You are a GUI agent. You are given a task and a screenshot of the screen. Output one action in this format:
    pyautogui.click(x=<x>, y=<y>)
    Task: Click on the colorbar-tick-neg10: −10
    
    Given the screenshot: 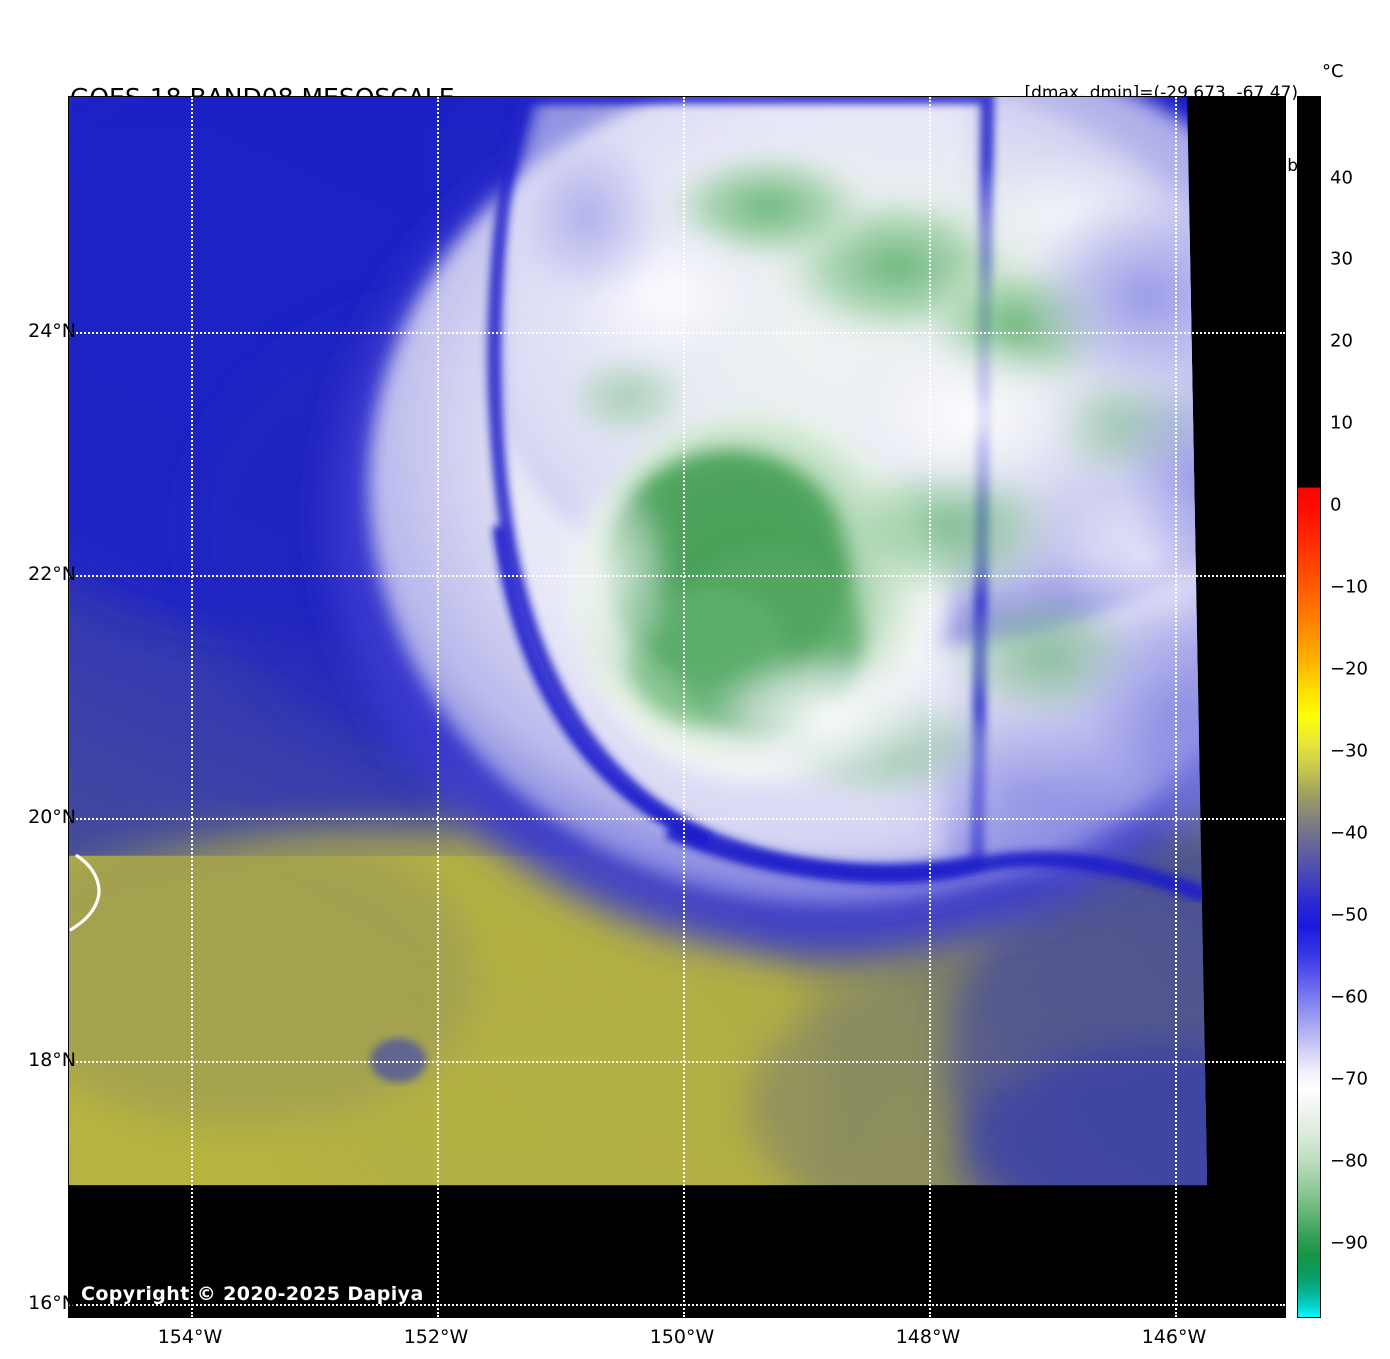 What is the action you would take?
    pyautogui.click(x=1349, y=587)
    